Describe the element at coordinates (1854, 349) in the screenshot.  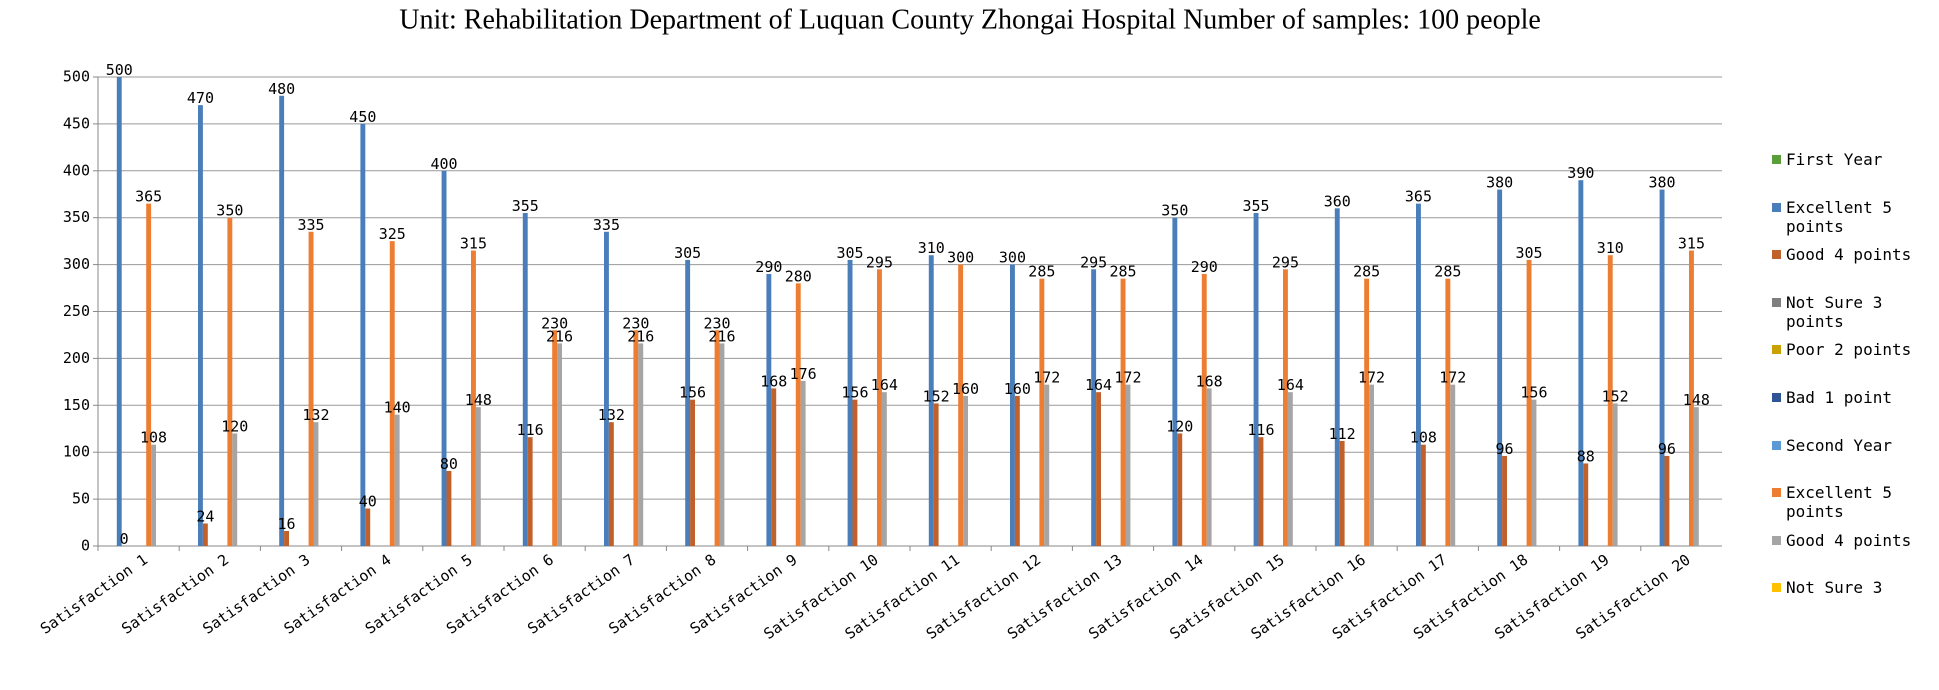
I see `legend-item: Poor 2 points` at that location.